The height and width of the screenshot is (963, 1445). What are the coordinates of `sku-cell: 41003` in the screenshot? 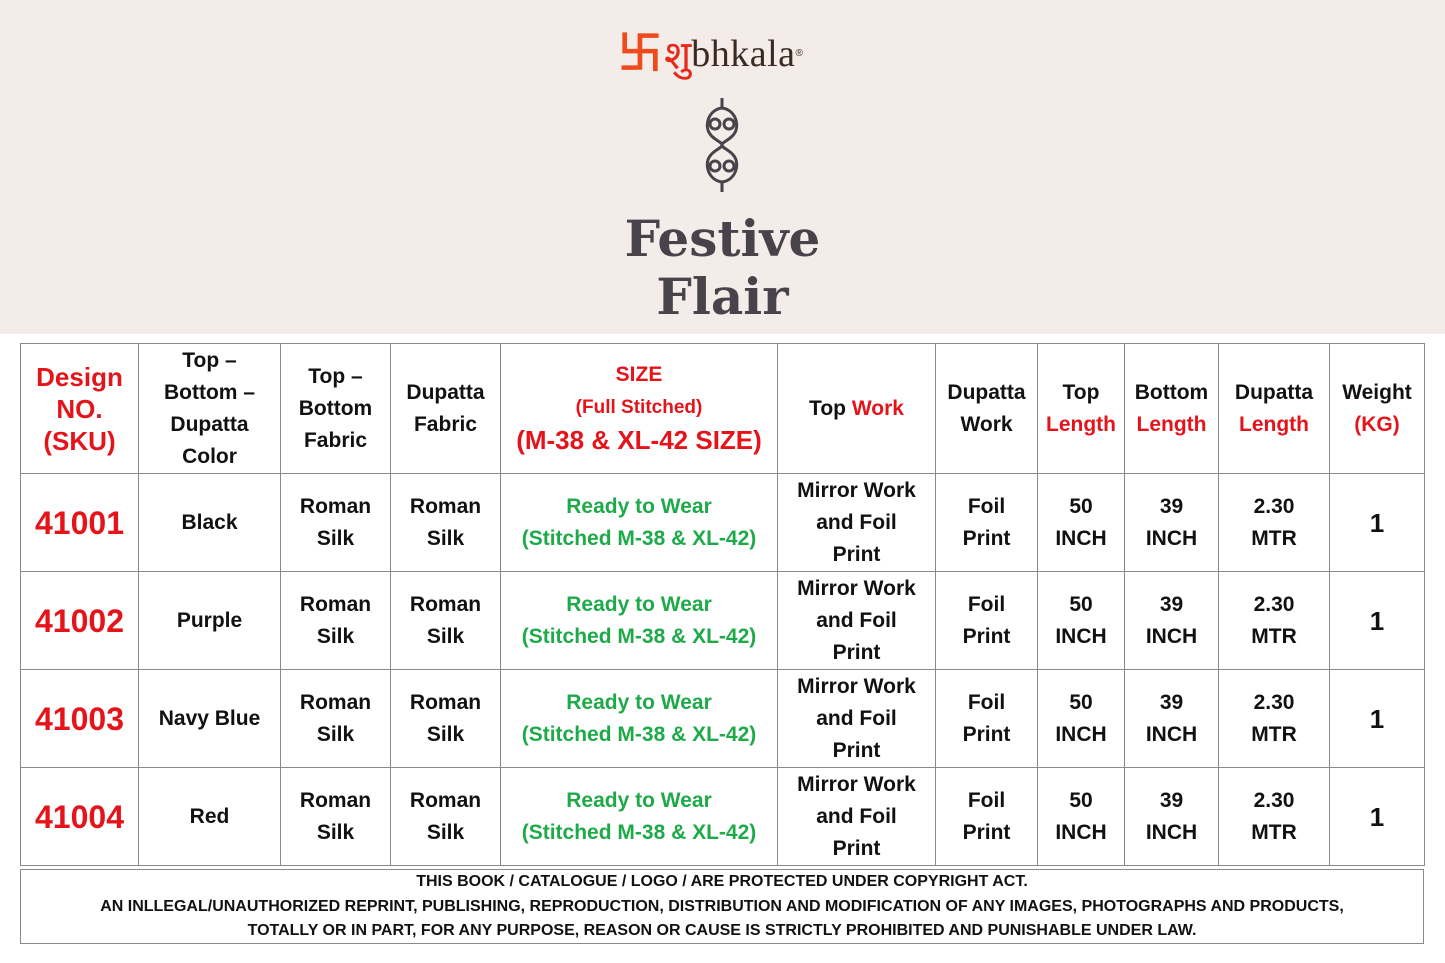 It's located at (79, 718).